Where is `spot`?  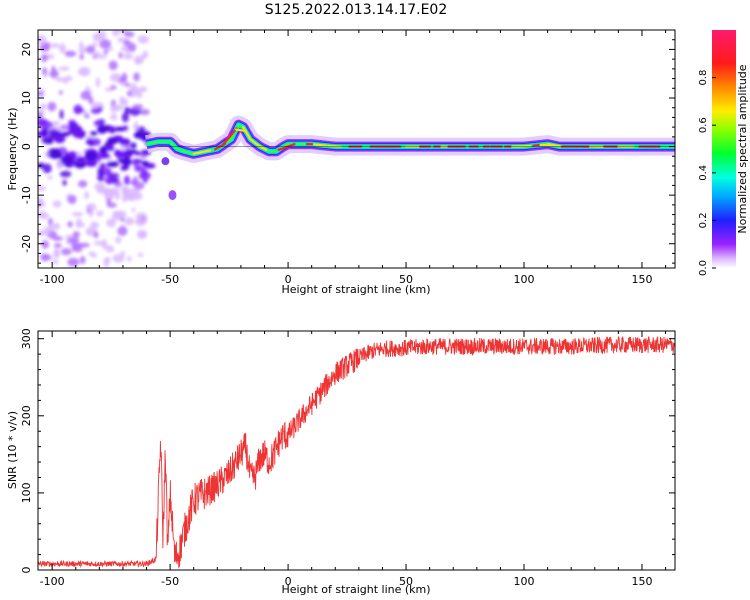 spot is located at coordinates (172, 195).